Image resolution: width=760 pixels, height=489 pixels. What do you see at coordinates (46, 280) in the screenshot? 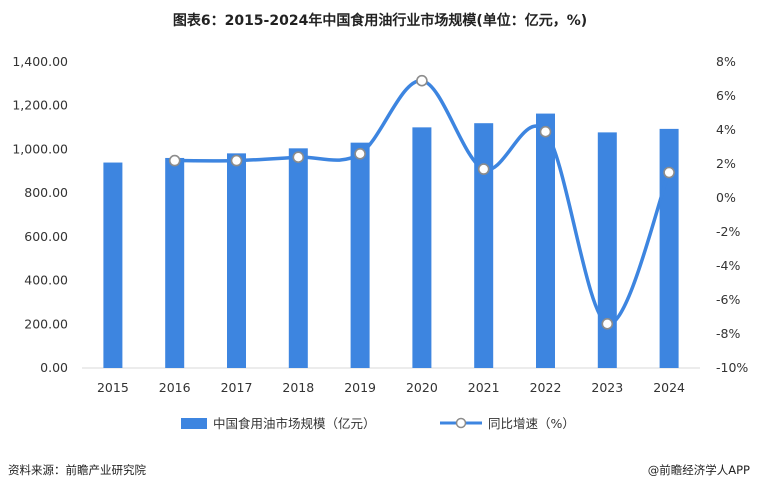
I see `left-axis-tick-label: 400.00` at bounding box center [46, 280].